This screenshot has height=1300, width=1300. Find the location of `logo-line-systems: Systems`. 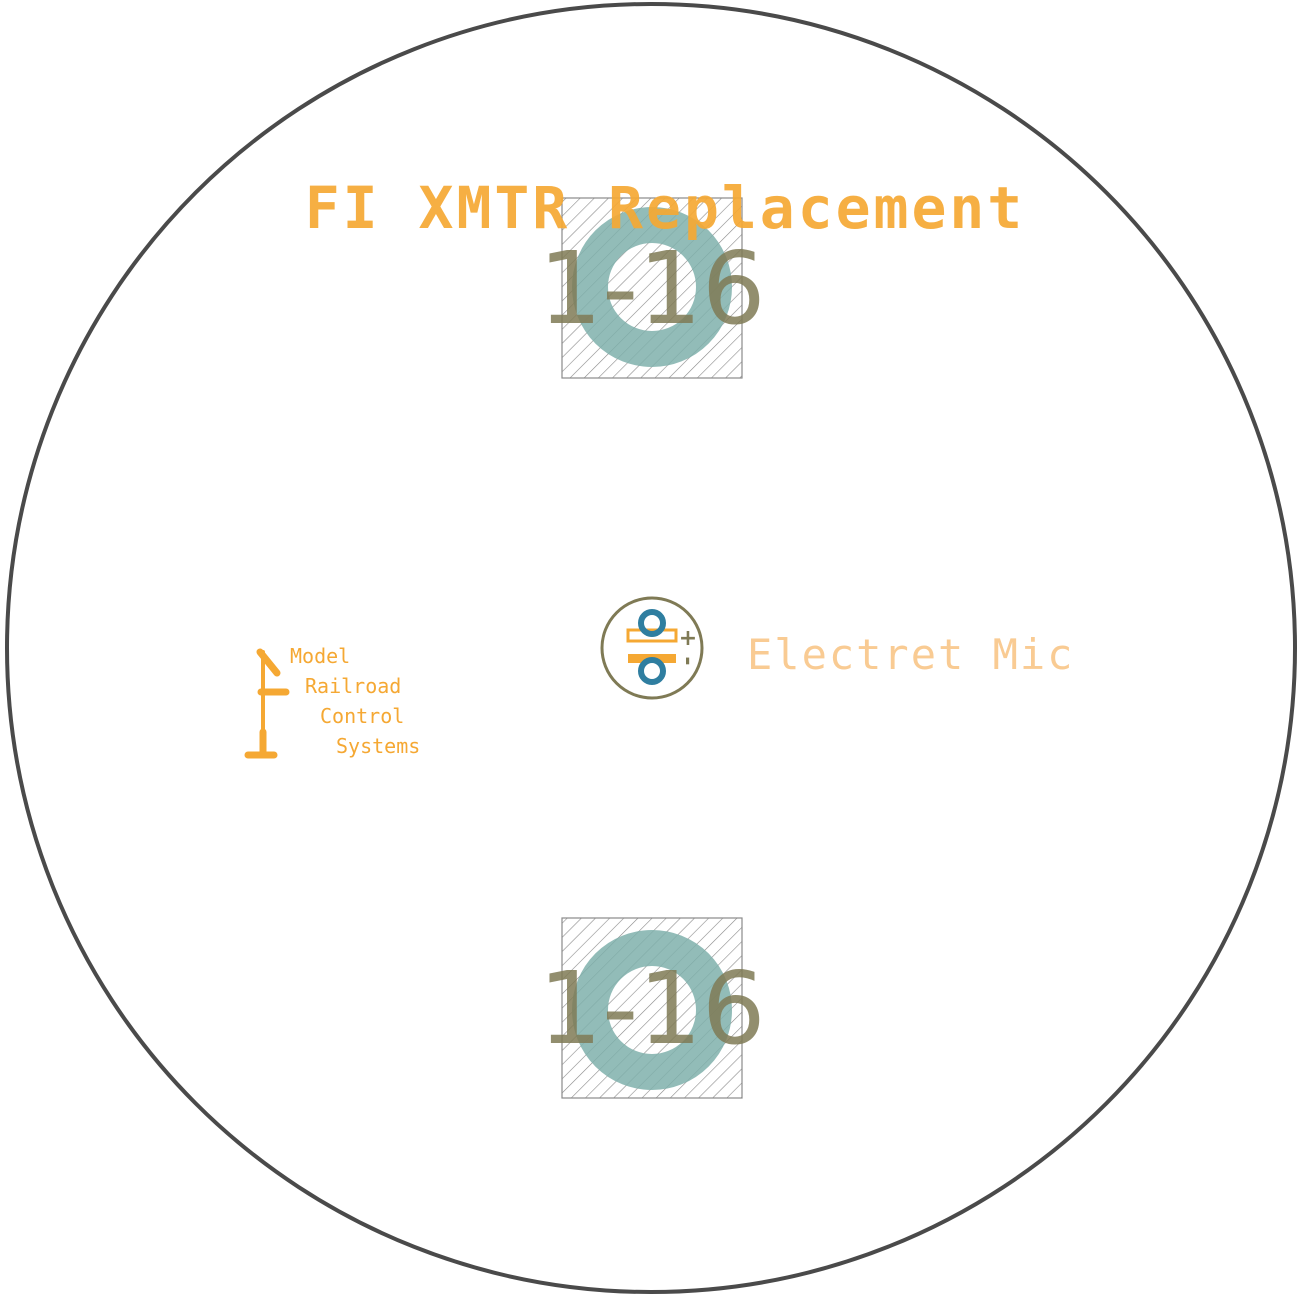

logo-line-systems: Systems is located at coordinates (378, 746).